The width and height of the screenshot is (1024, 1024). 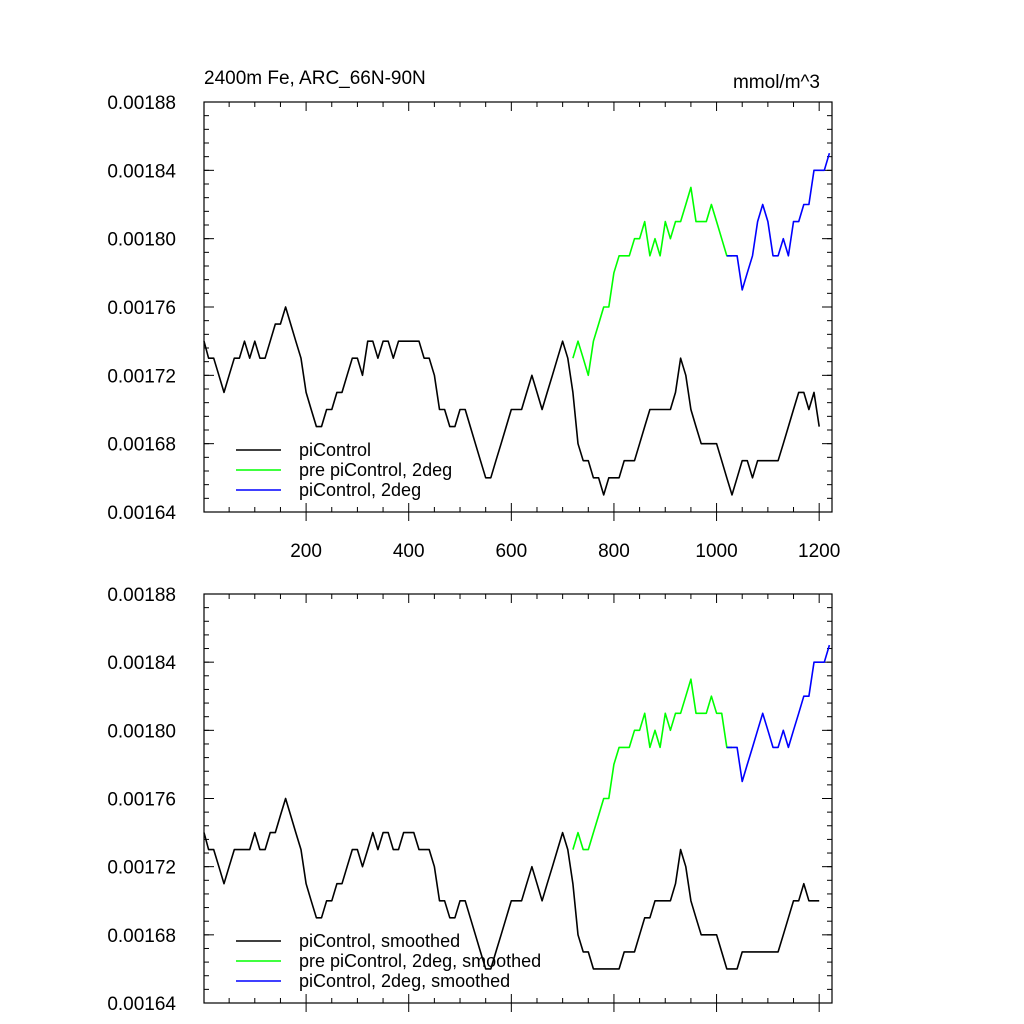 I want to click on x-tick-label: 800, so click(x=614, y=551).